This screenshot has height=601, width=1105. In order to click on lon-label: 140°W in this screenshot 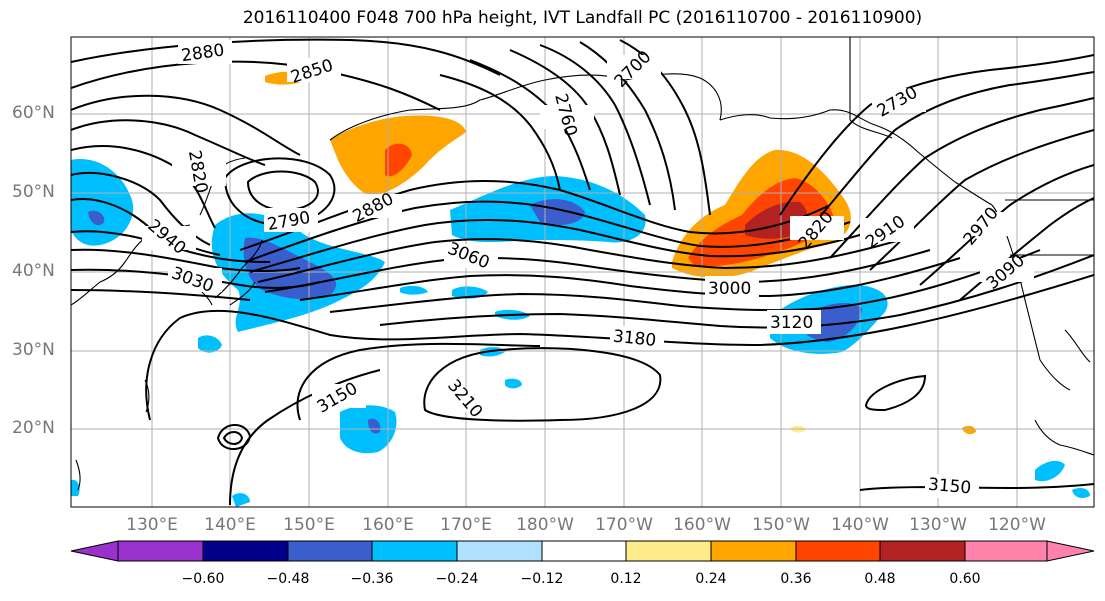, I will do `click(860, 525)`.